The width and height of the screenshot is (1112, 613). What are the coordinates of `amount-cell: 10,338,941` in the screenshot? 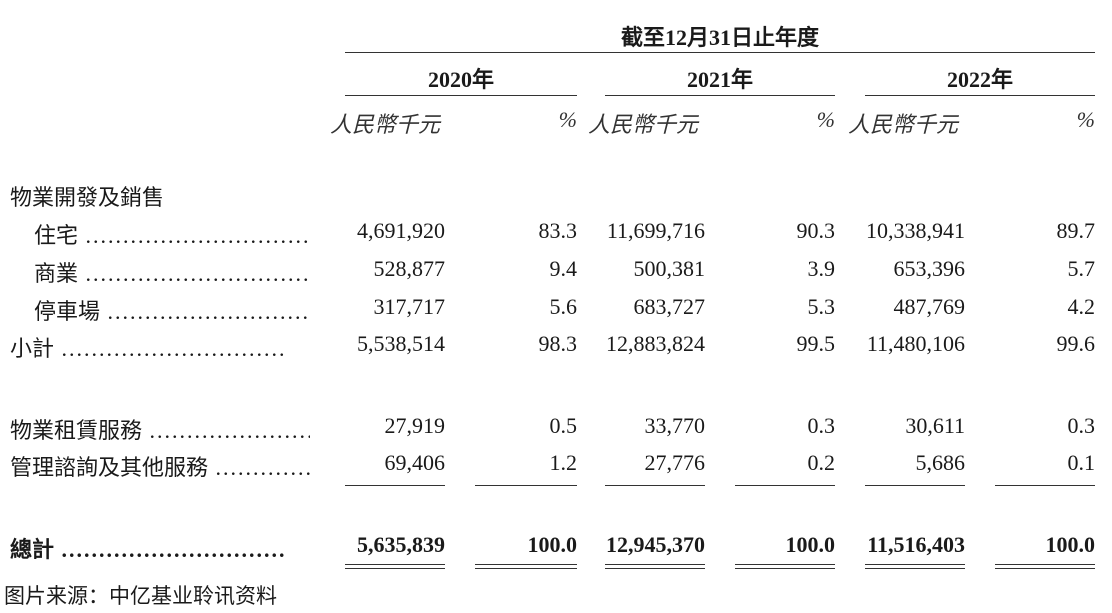 It's located at (915, 230).